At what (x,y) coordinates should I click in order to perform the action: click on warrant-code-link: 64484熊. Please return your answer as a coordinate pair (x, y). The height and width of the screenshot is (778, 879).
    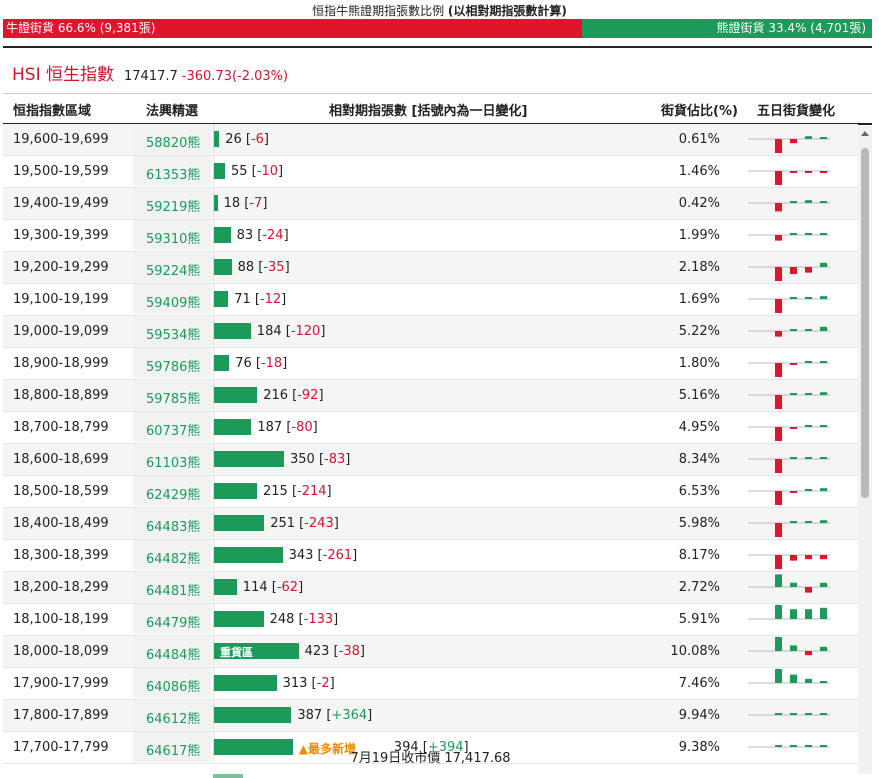
    Looking at the image, I should click on (173, 655).